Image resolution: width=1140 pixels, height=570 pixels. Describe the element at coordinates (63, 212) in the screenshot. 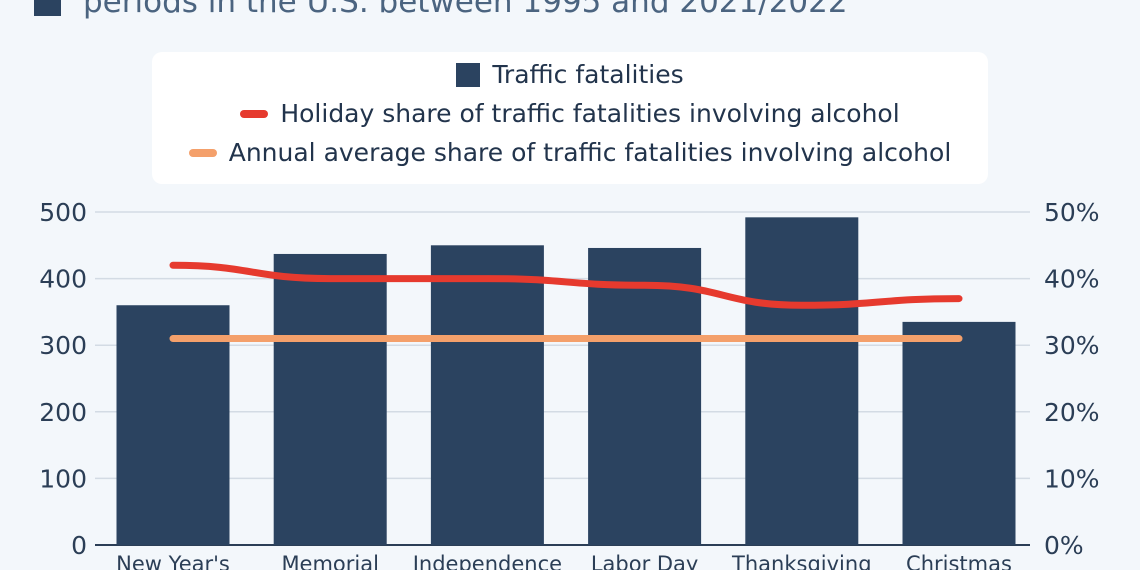

I see `left-tick-label: 500` at that location.